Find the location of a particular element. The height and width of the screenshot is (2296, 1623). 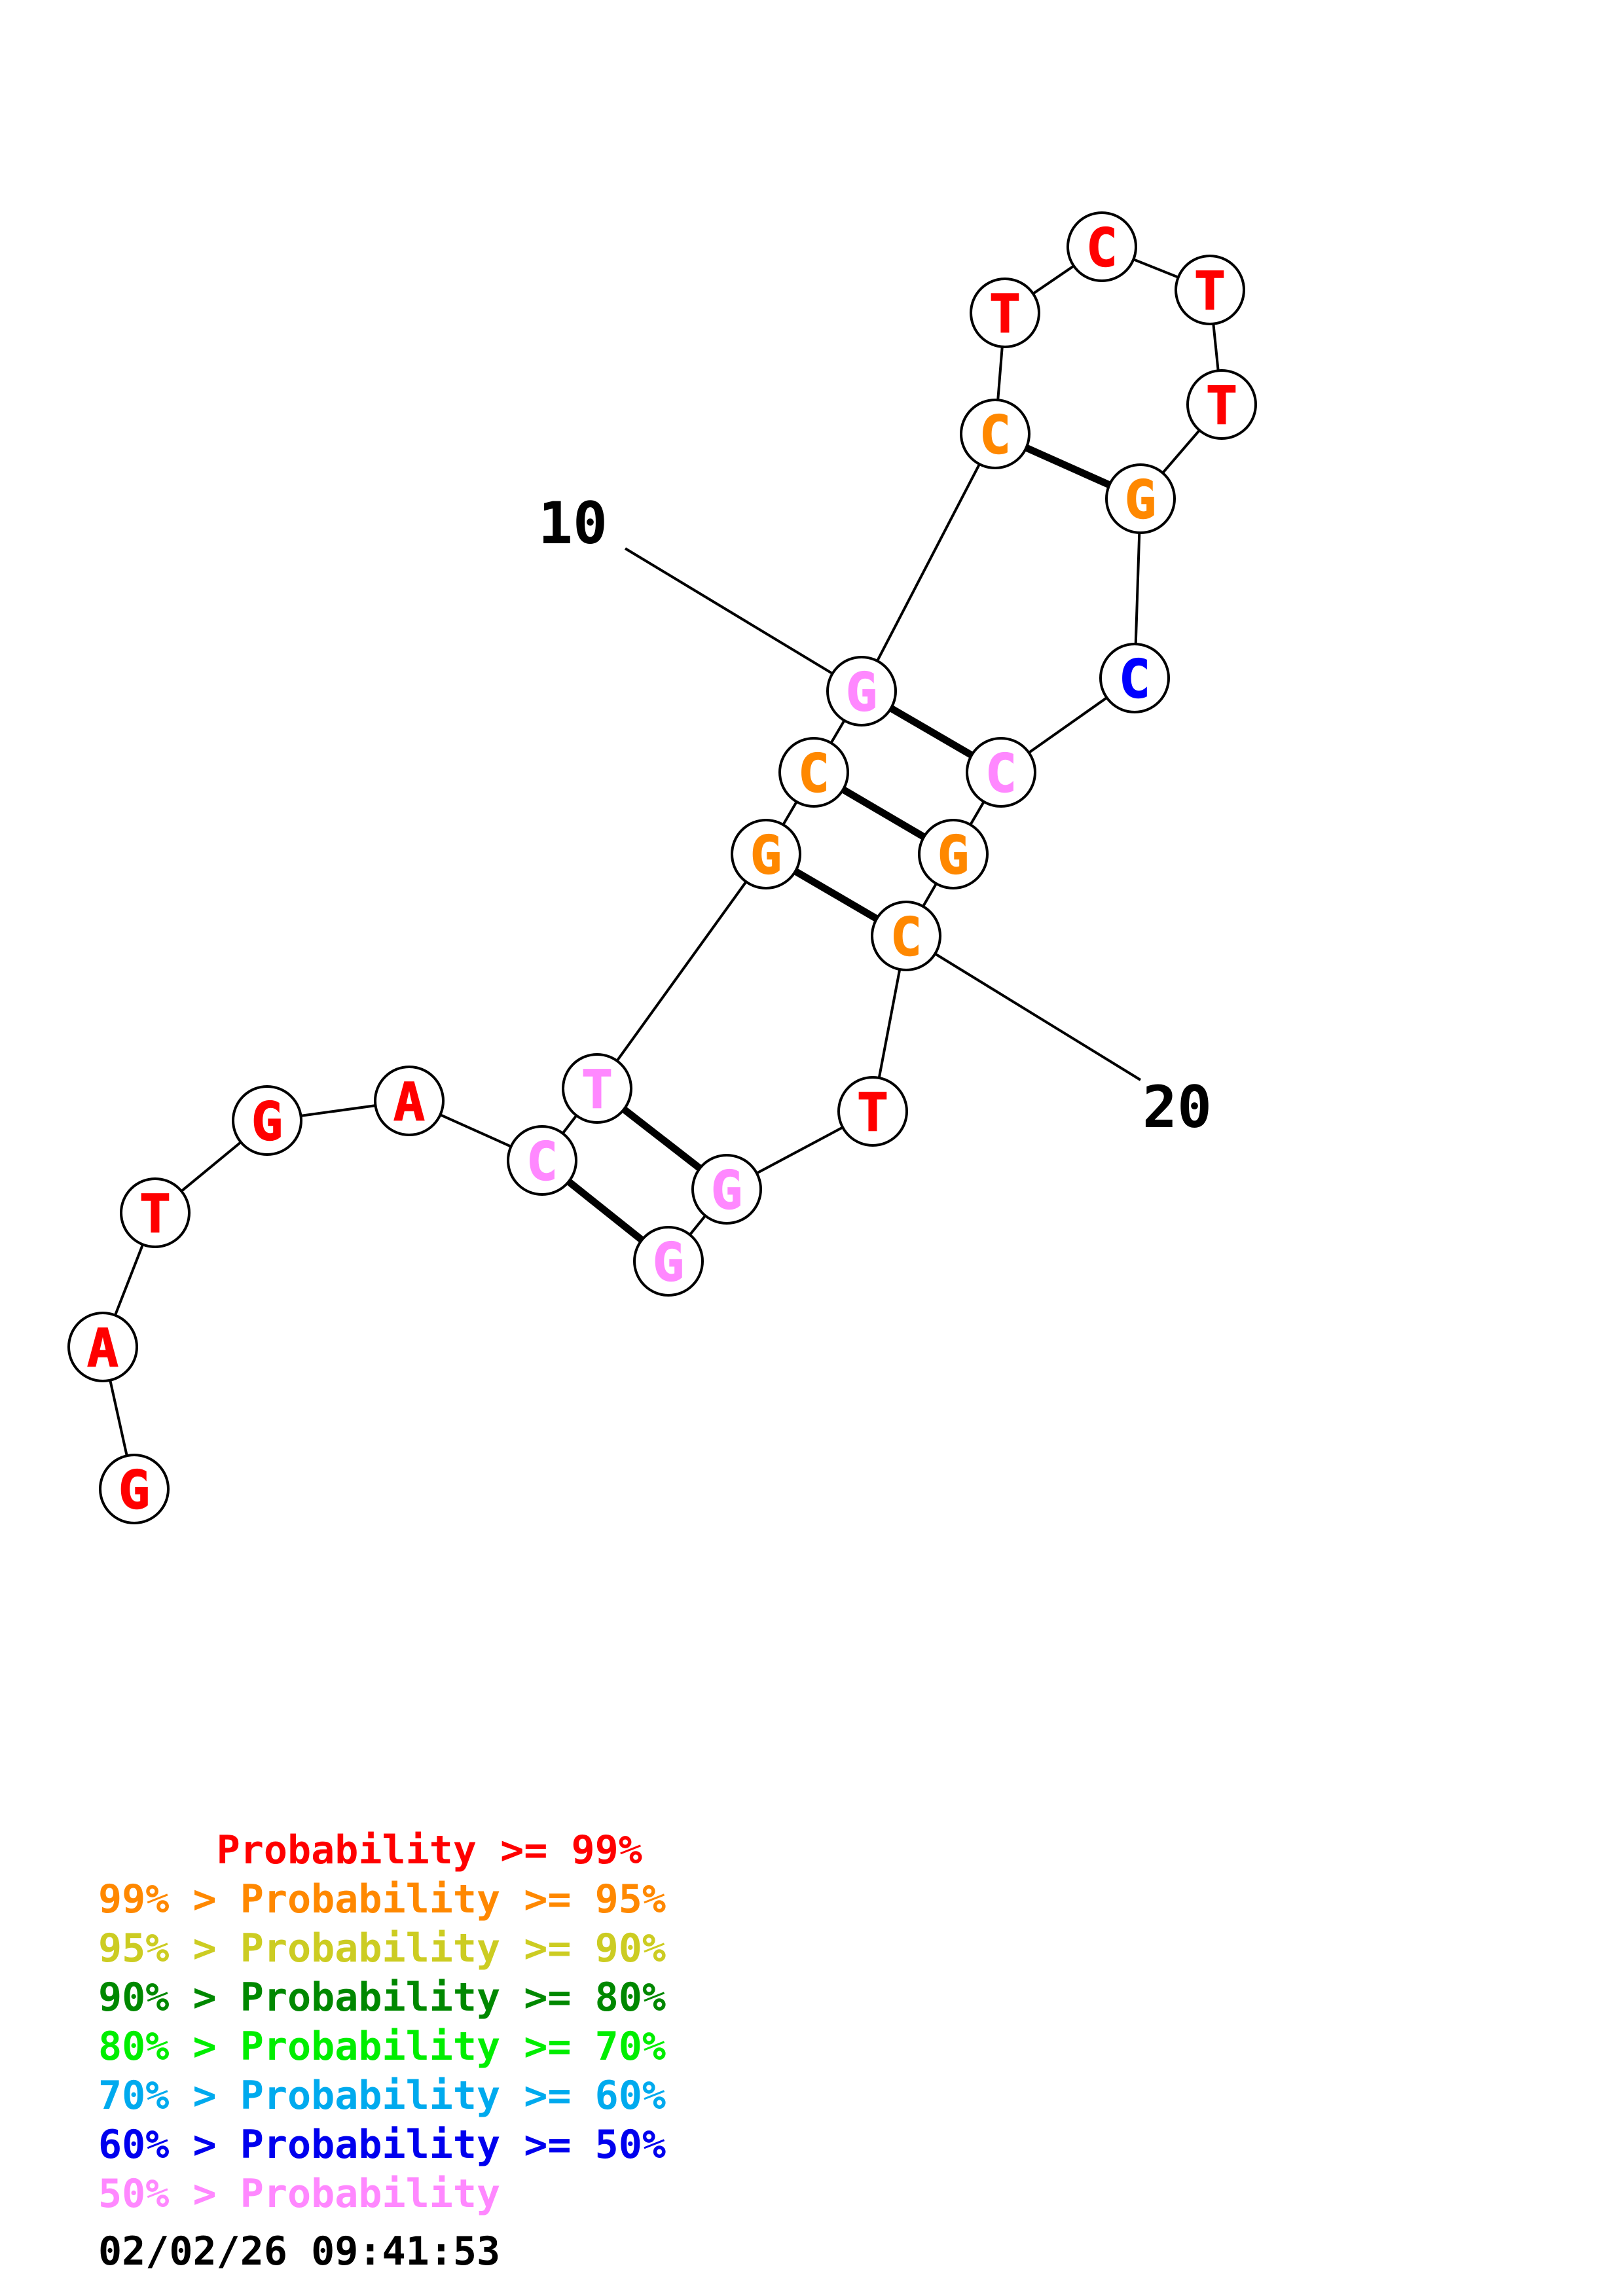

nucleotide-10: G is located at coordinates (861, 691).